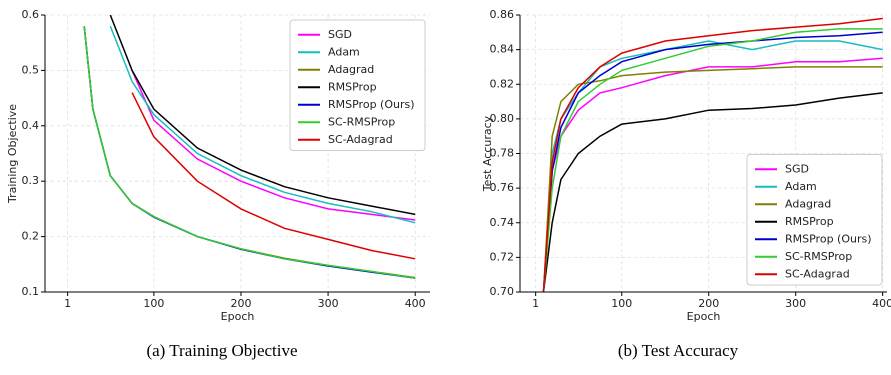  What do you see at coordinates (502, 83) in the screenshot?
I see `y-tick-label: 0.82` at bounding box center [502, 83].